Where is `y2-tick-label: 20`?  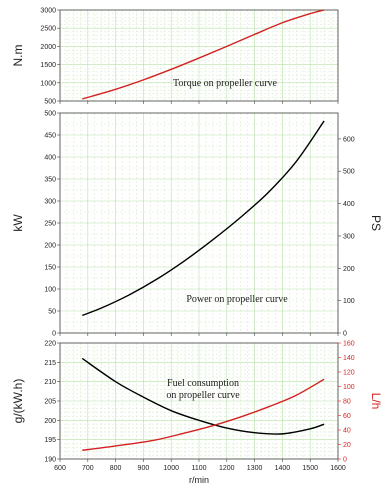 y2-tick-label: 20 is located at coordinates (347, 445).